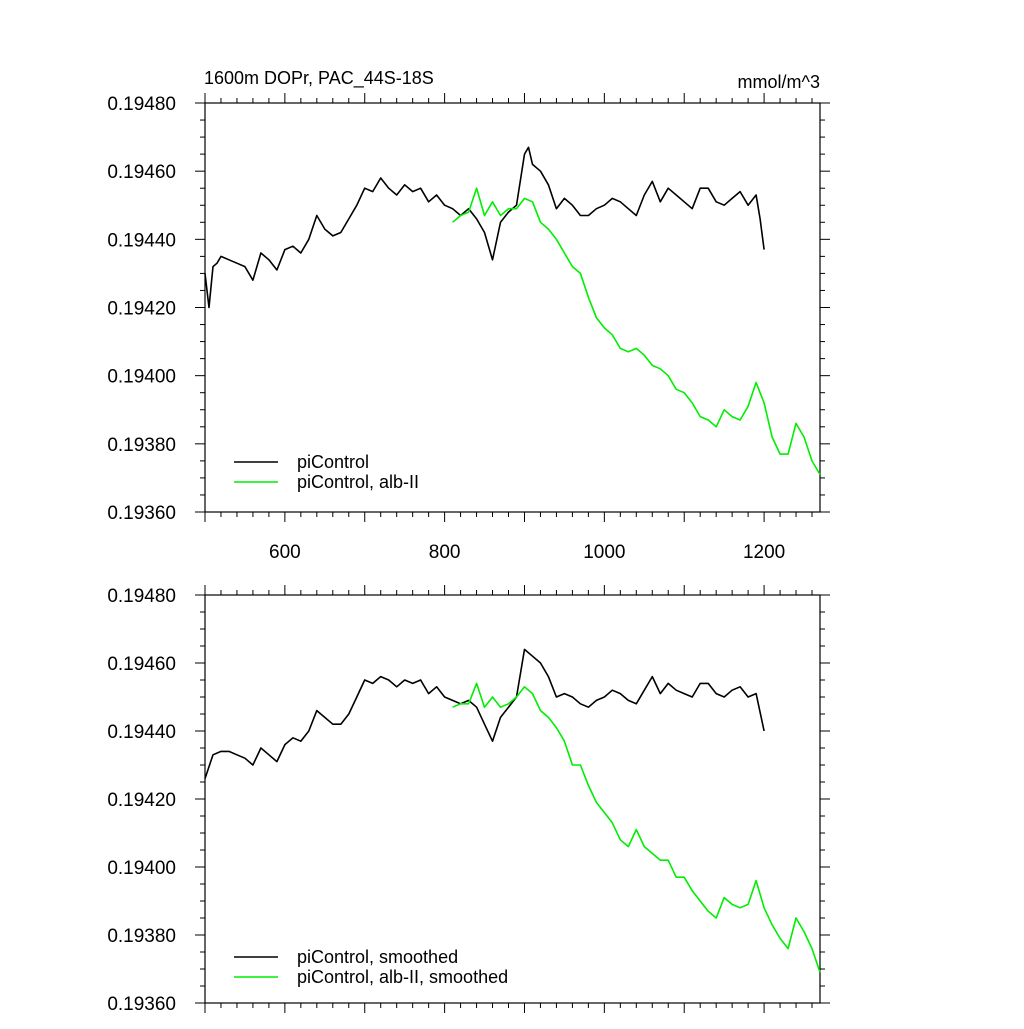  I want to click on chart-units: mmol/m^3, so click(779, 82).